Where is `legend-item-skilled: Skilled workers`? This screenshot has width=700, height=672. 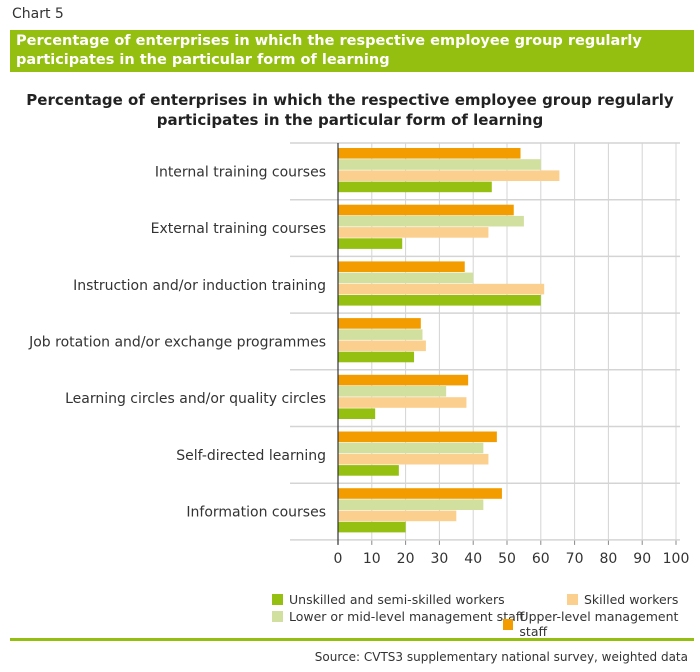 legend-item-skilled: Skilled workers is located at coordinates (622, 599).